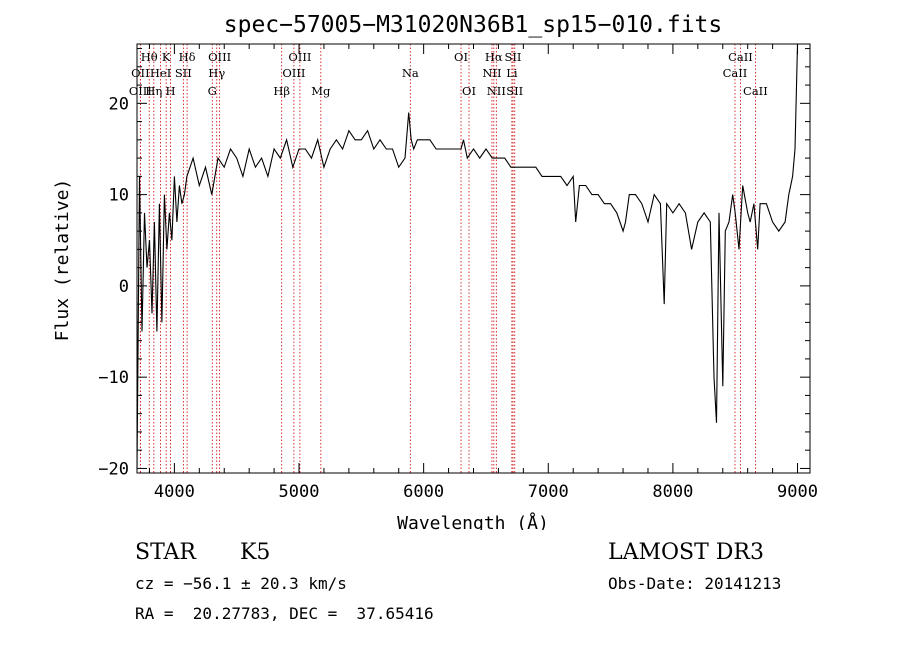 This screenshot has width=900, height=649. What do you see at coordinates (187, 57) in the screenshot?
I see `line-label: Hδ` at bounding box center [187, 57].